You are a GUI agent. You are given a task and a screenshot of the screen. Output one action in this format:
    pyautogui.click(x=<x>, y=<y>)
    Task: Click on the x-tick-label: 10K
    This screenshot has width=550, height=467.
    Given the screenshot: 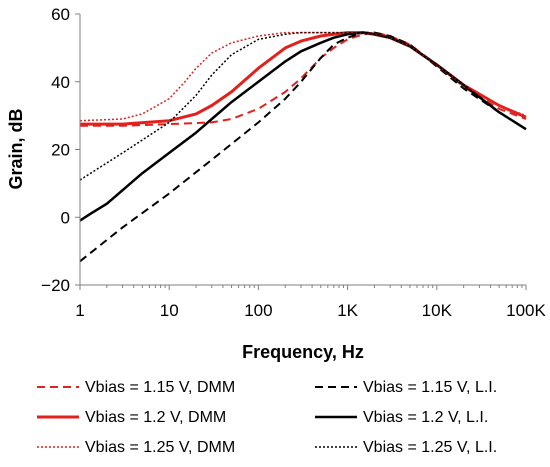 What is the action you would take?
    pyautogui.click(x=437, y=310)
    